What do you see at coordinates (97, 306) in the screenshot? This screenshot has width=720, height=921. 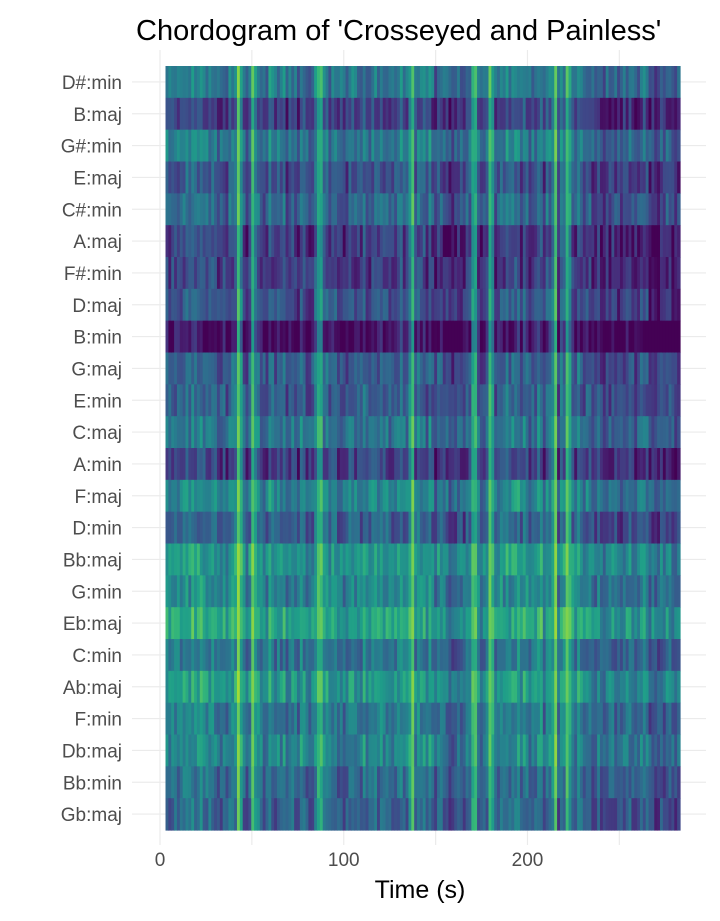 I see `y-tick-label: D:maj` at bounding box center [97, 306].